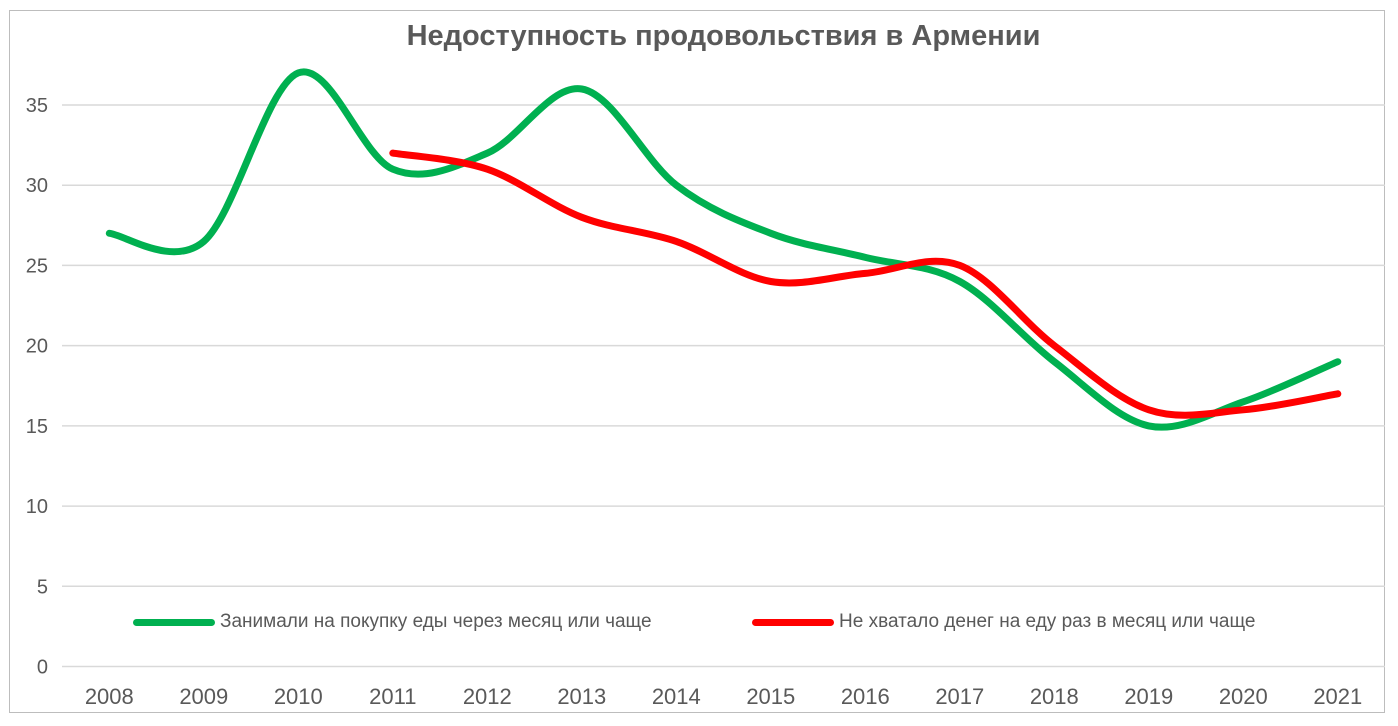 This screenshot has height=726, width=1398. I want to click on y-axis-tick-label: 10, so click(37, 507).